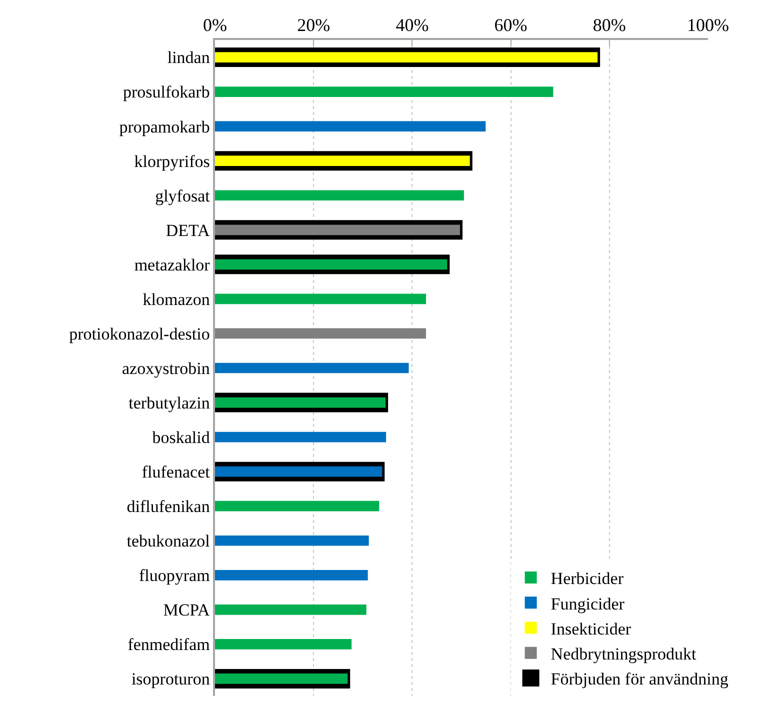  I want to click on y-tick-label: DETA, so click(188, 230).